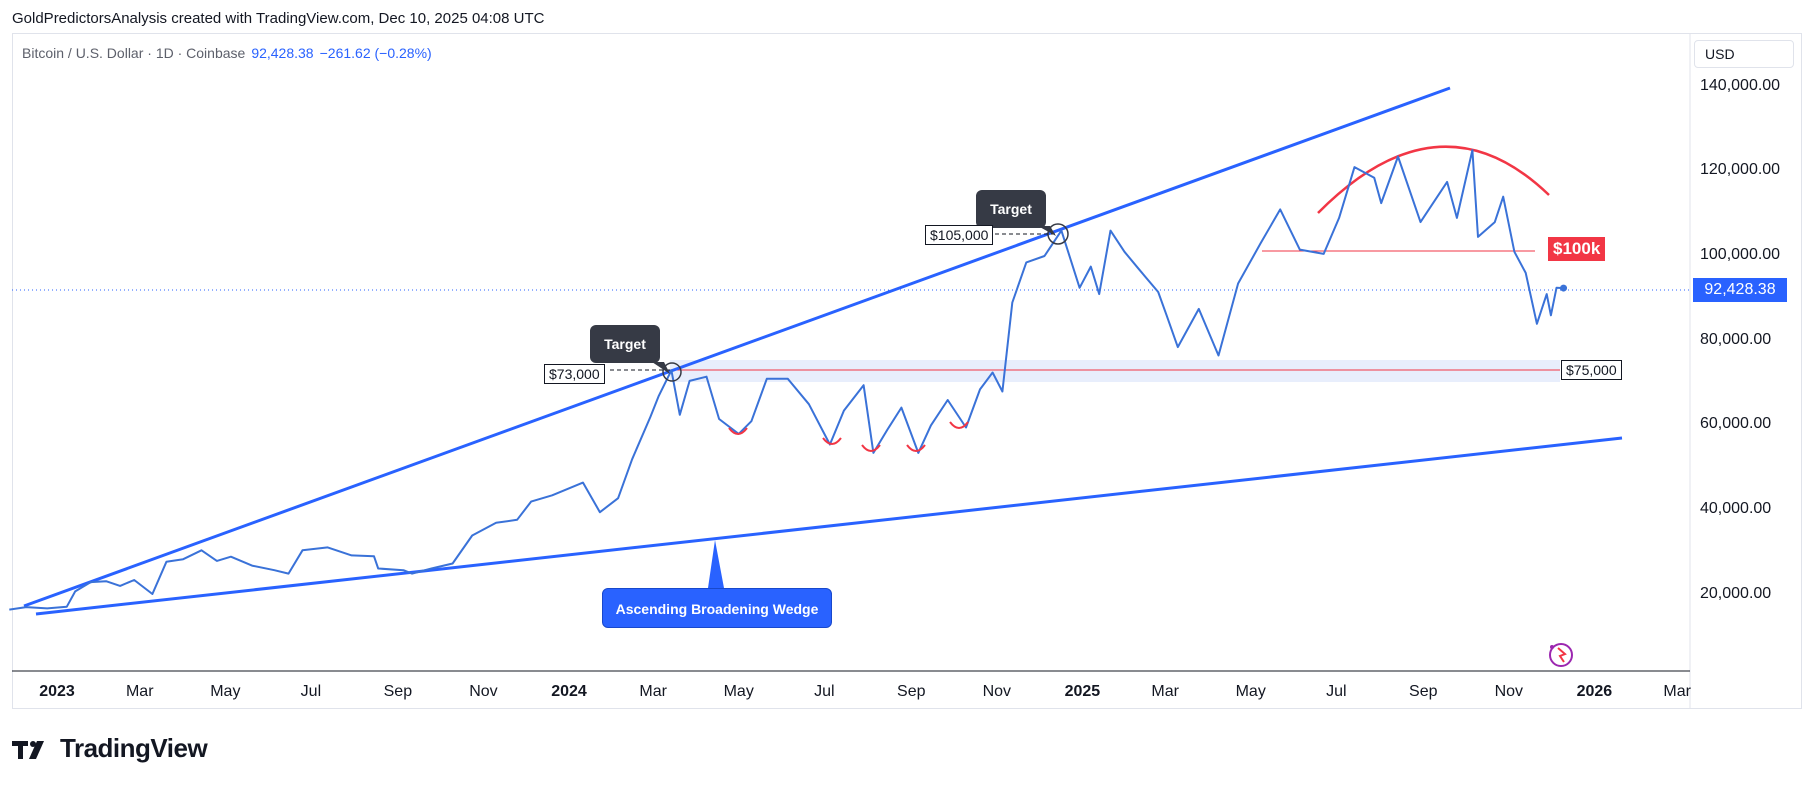 The width and height of the screenshot is (1814, 787). I want to click on target-callout-1: Target, so click(625, 344).